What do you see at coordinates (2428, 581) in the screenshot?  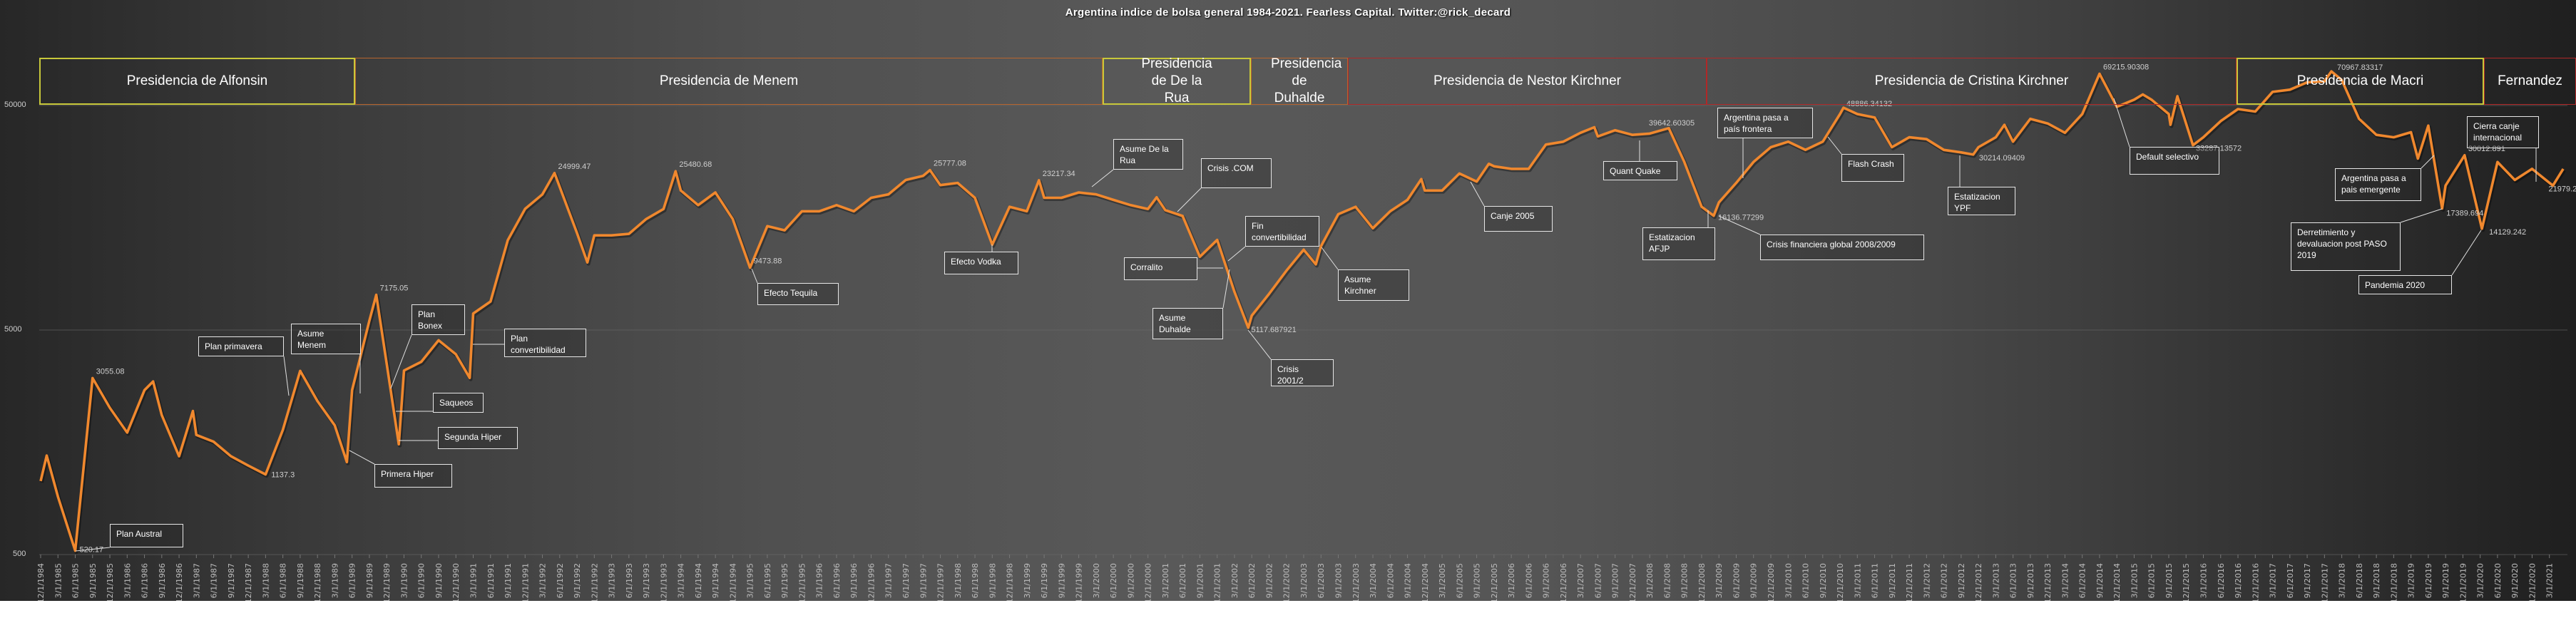 I see `x-tick-label: 6/1/2019` at bounding box center [2428, 581].